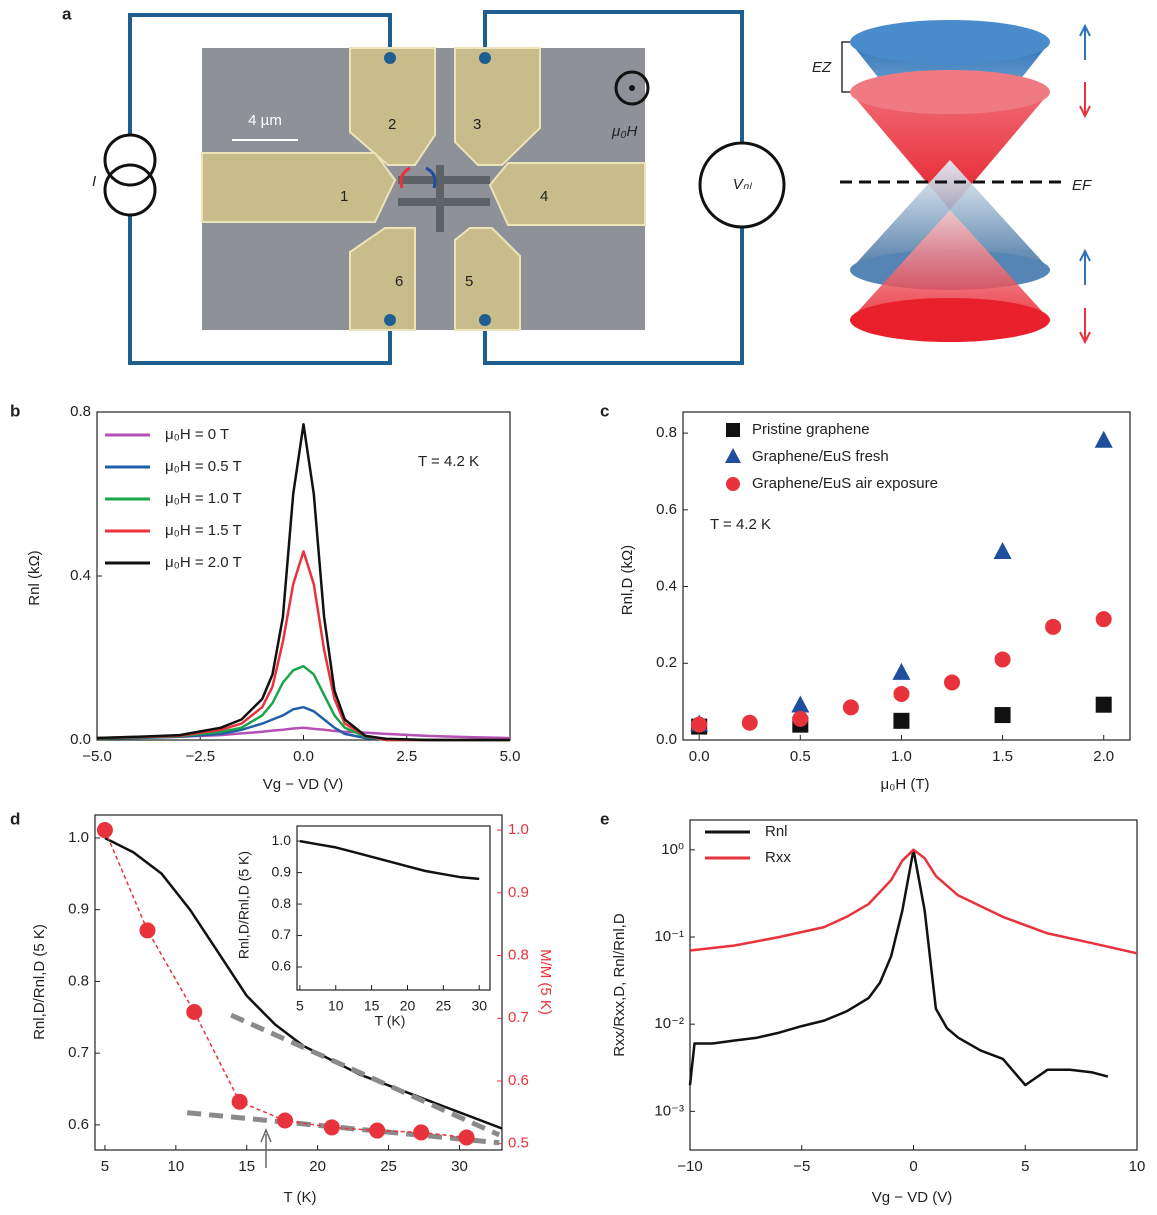 The height and width of the screenshot is (1215, 1157). What do you see at coordinates (778, 857) in the screenshot?
I see `legend-label: Rxx` at bounding box center [778, 857].